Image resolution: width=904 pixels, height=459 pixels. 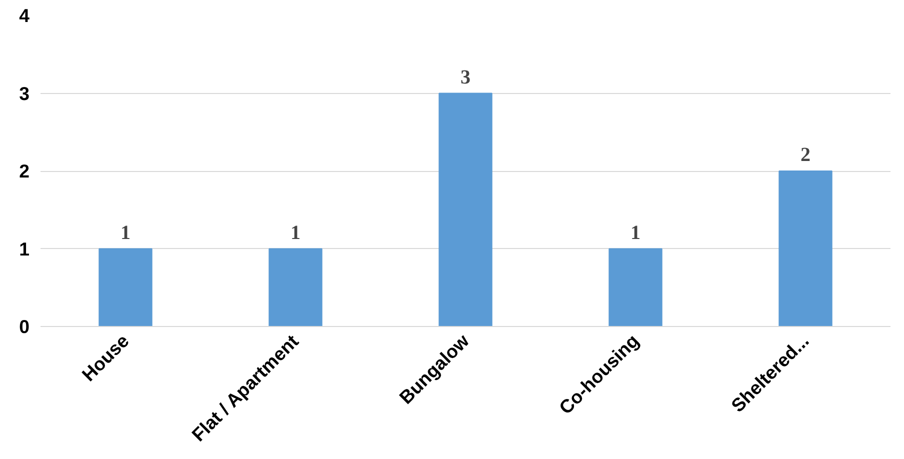 I want to click on data-label: 3, so click(x=465, y=77).